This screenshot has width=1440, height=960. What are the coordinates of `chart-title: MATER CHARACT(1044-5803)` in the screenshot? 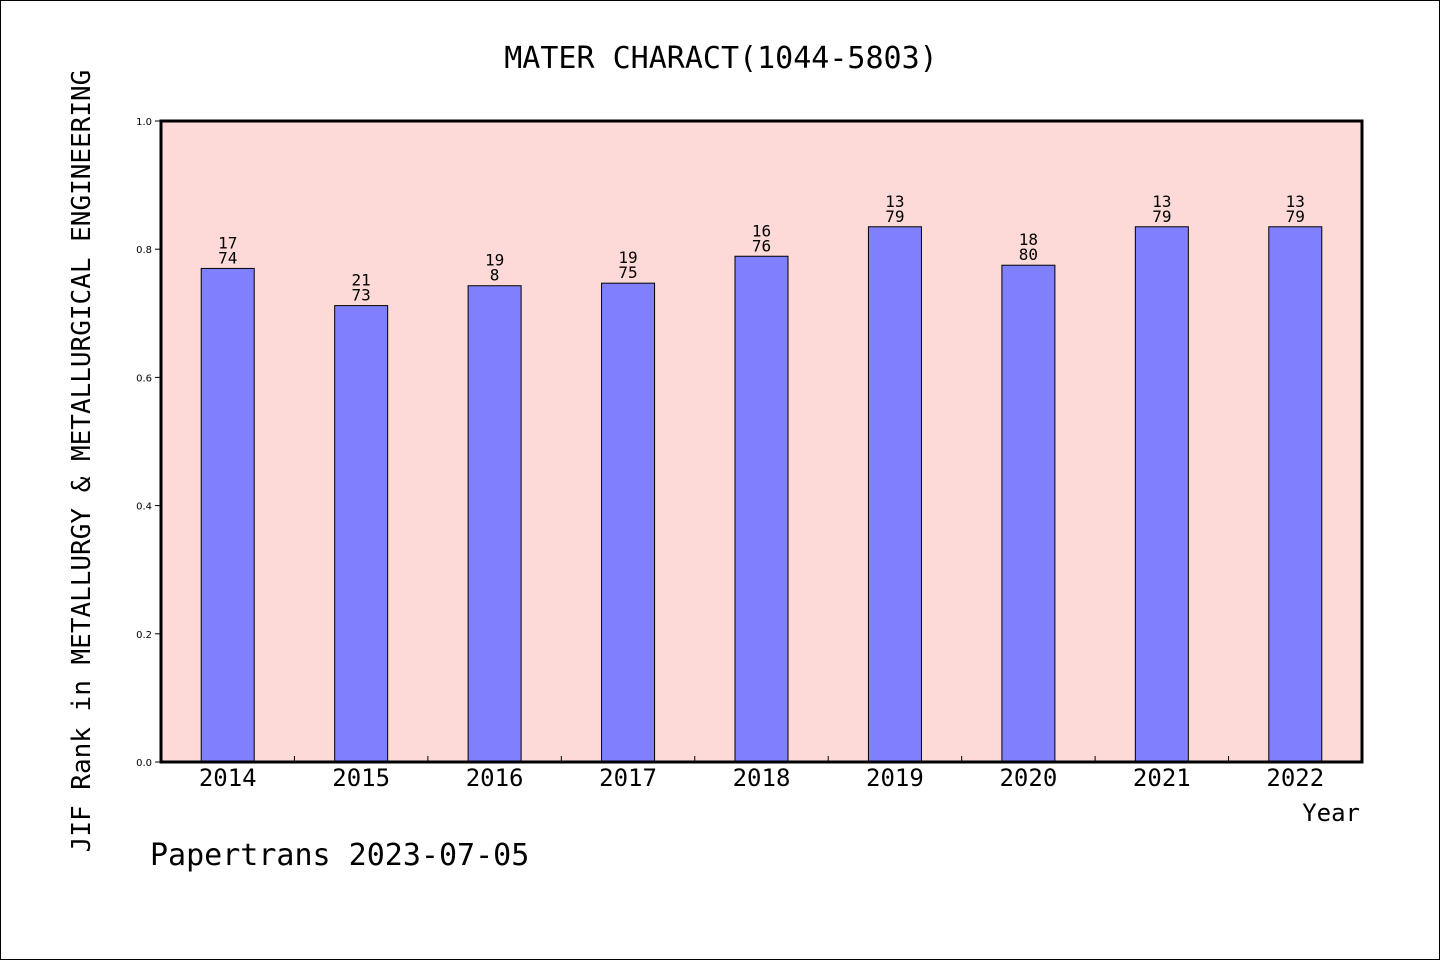 It's located at (720, 58).